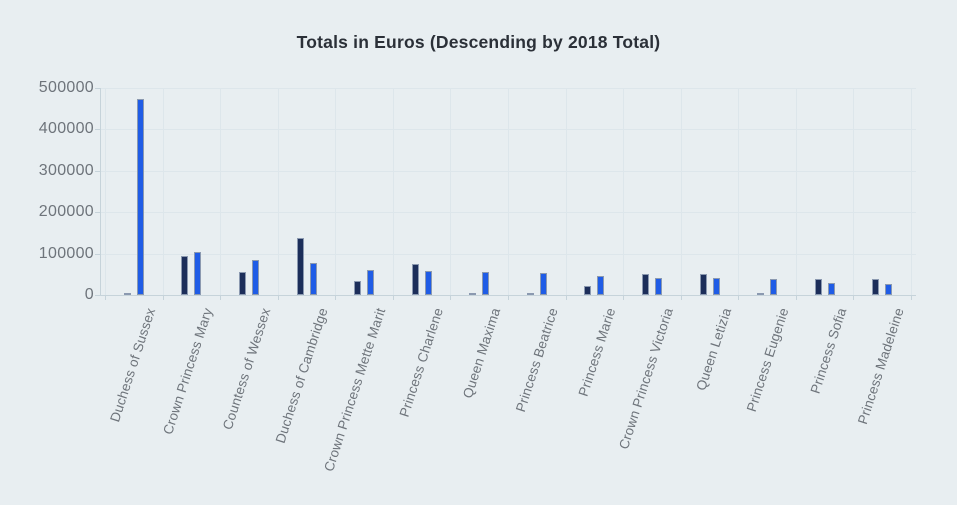 This screenshot has height=505, width=957. Describe the element at coordinates (188, 371) in the screenshot. I see `x-tick-label: Crown Princess Mary` at that location.